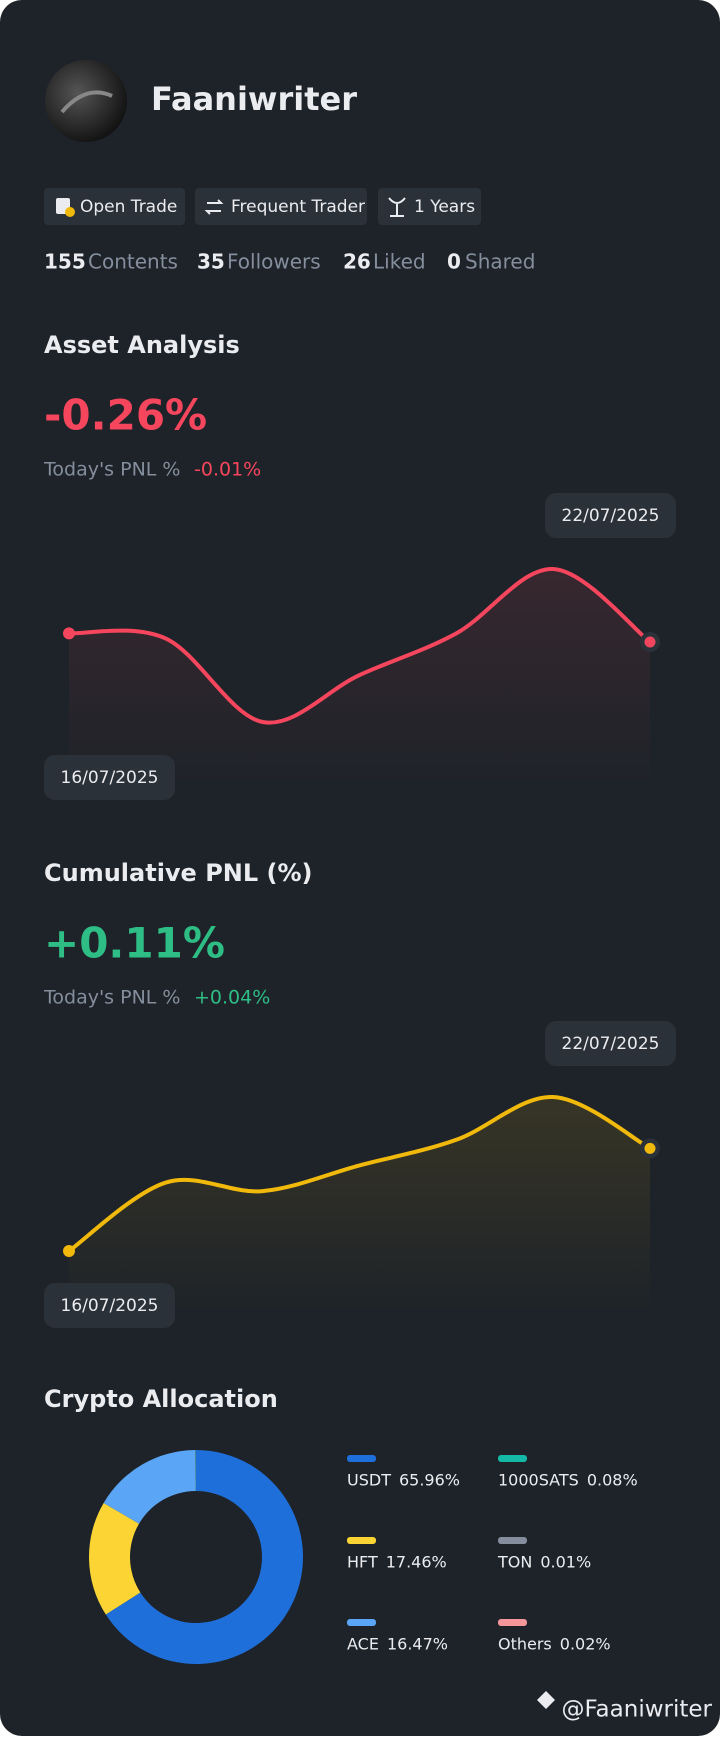  Describe the element at coordinates (298, 207) in the screenshot. I see `tag-label: Frequent Trader` at that location.